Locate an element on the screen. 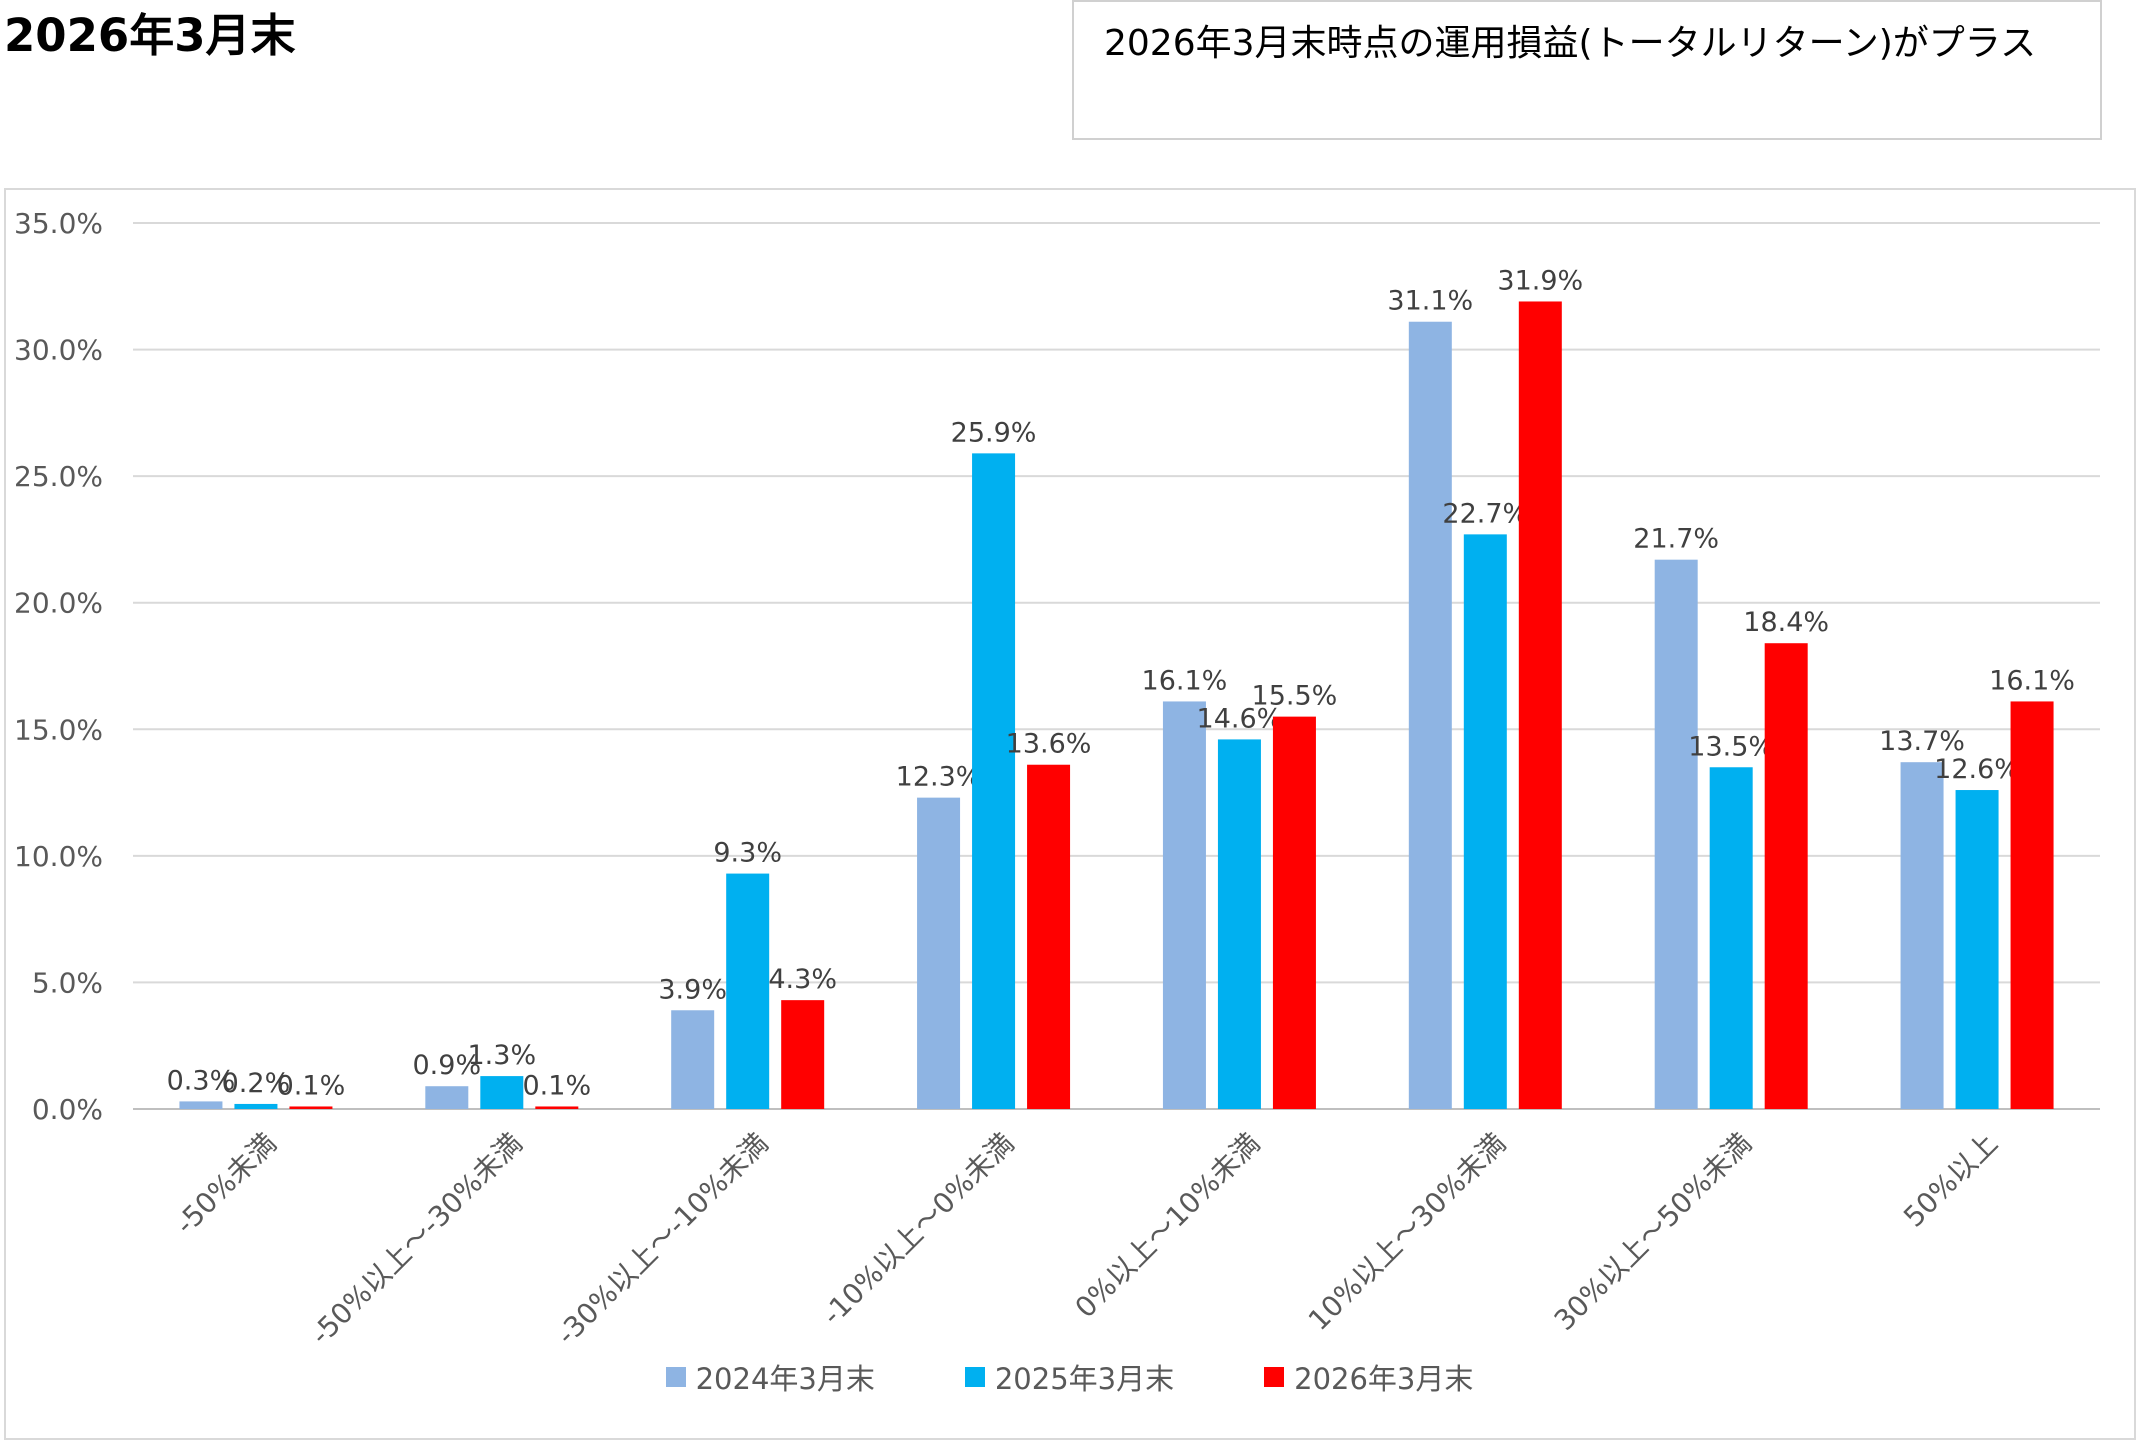  legend-label: 2024年3月末 is located at coordinates (785, 1379).